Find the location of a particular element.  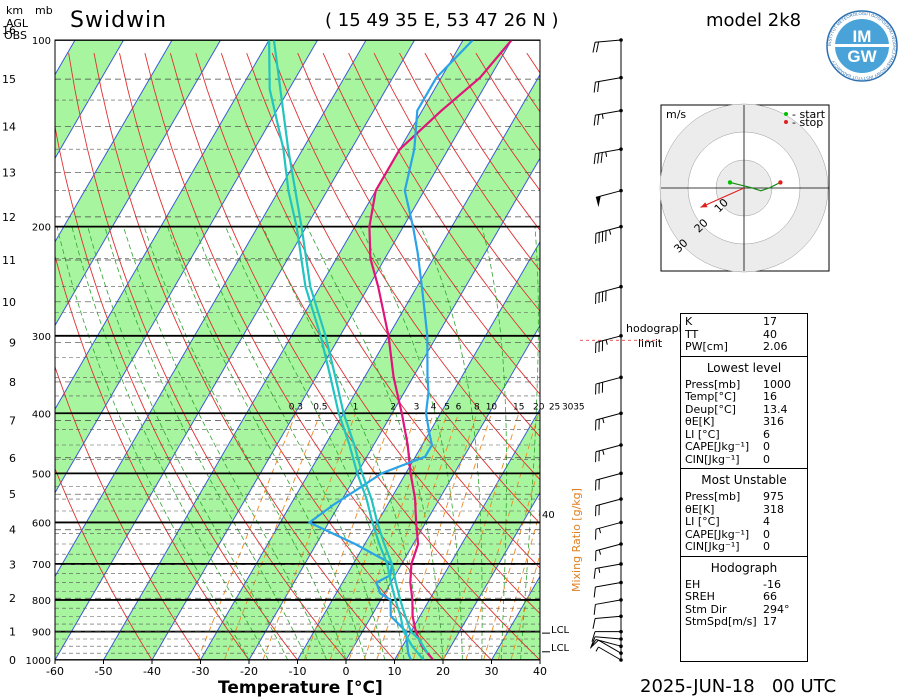

x-tick-label: 30 is located at coordinates (492, 671).